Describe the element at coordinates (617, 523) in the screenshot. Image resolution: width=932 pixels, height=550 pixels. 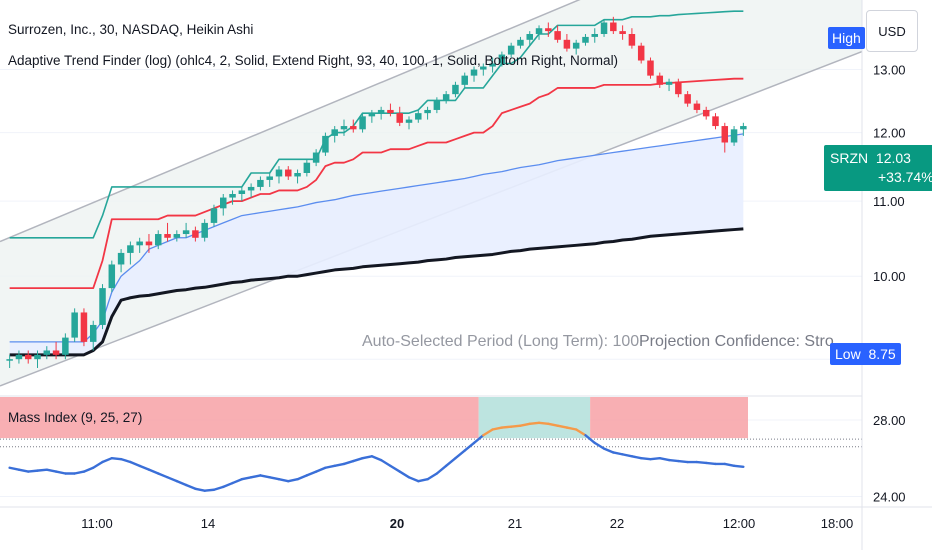
I see `time-tick-label: 22` at that location.